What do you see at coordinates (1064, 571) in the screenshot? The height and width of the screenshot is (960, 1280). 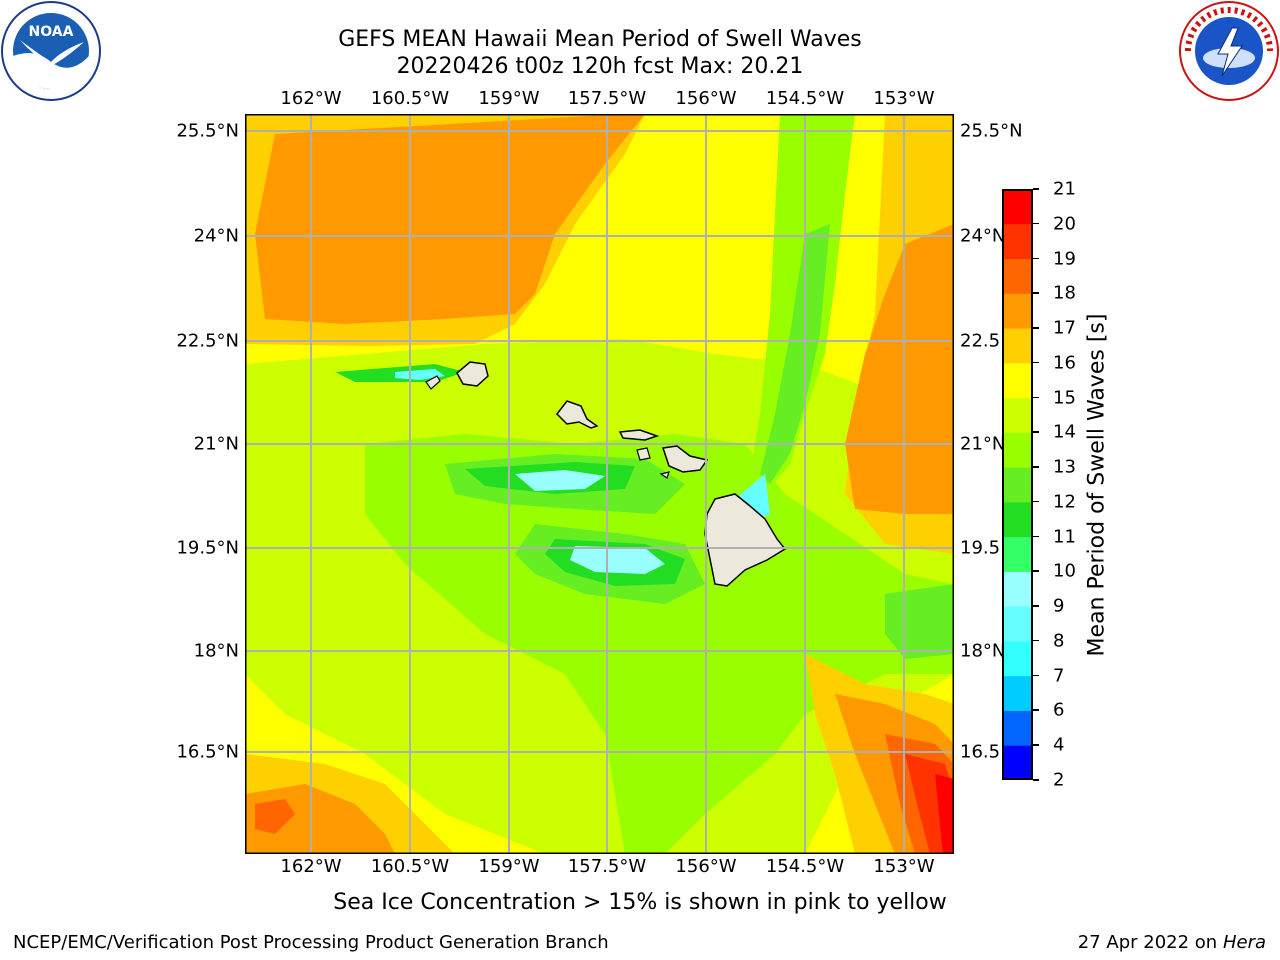 I see `colorbar-tick-label: 10` at bounding box center [1064, 571].